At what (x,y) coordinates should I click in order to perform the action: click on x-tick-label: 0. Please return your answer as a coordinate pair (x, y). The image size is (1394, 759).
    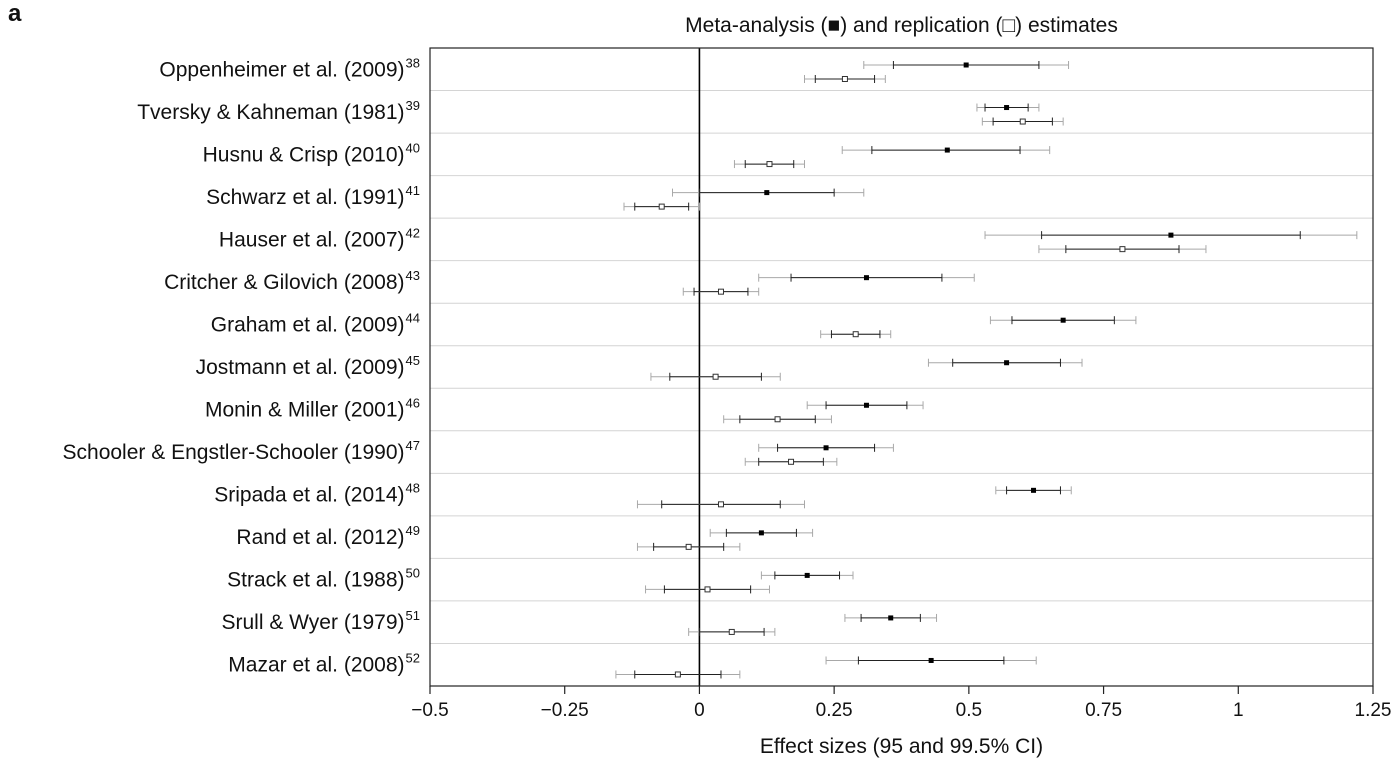
    Looking at the image, I should click on (699, 710).